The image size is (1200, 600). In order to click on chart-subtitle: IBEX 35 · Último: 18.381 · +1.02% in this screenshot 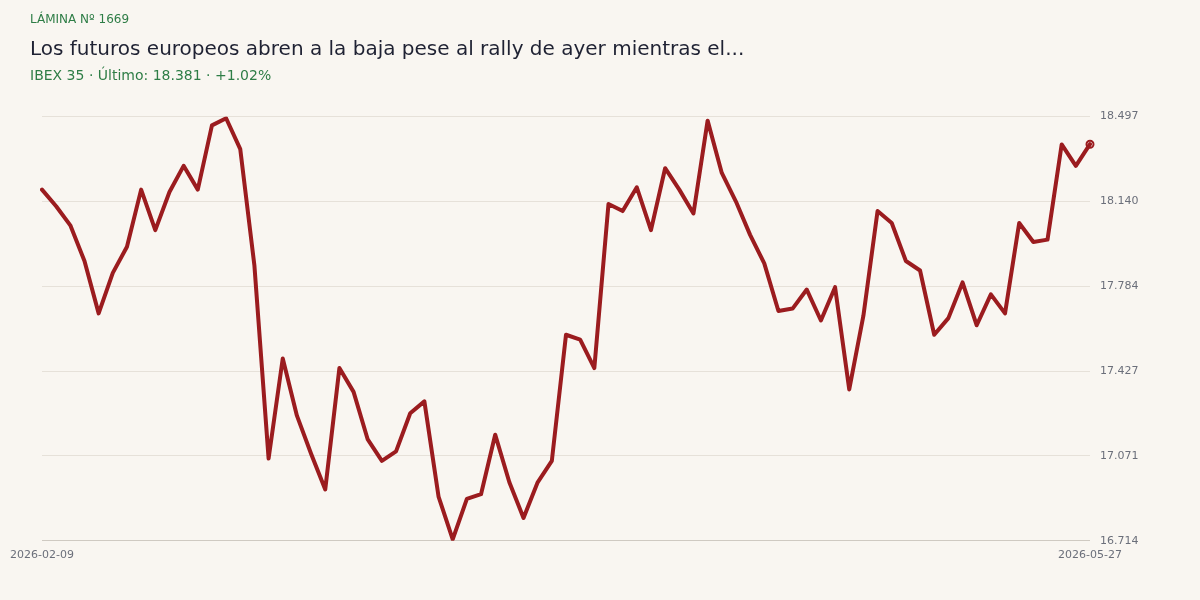, I will do `click(151, 75)`.